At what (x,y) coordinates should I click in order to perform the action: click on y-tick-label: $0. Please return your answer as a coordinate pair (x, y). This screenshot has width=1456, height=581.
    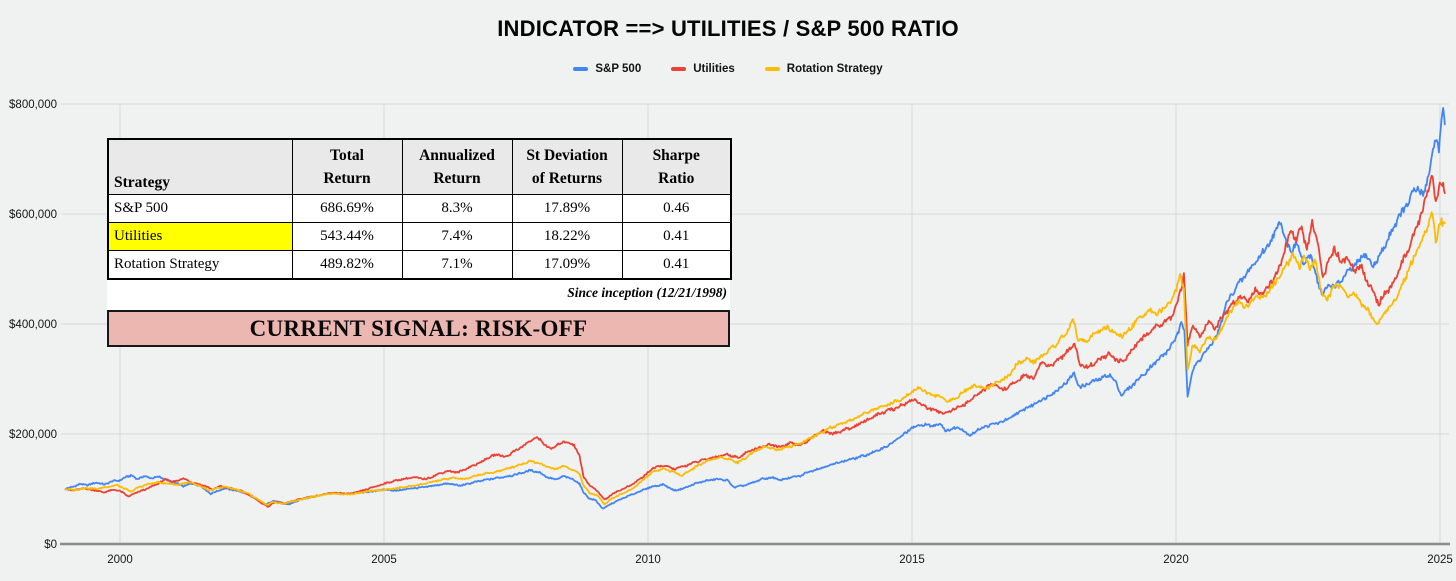
    Looking at the image, I should click on (50, 545).